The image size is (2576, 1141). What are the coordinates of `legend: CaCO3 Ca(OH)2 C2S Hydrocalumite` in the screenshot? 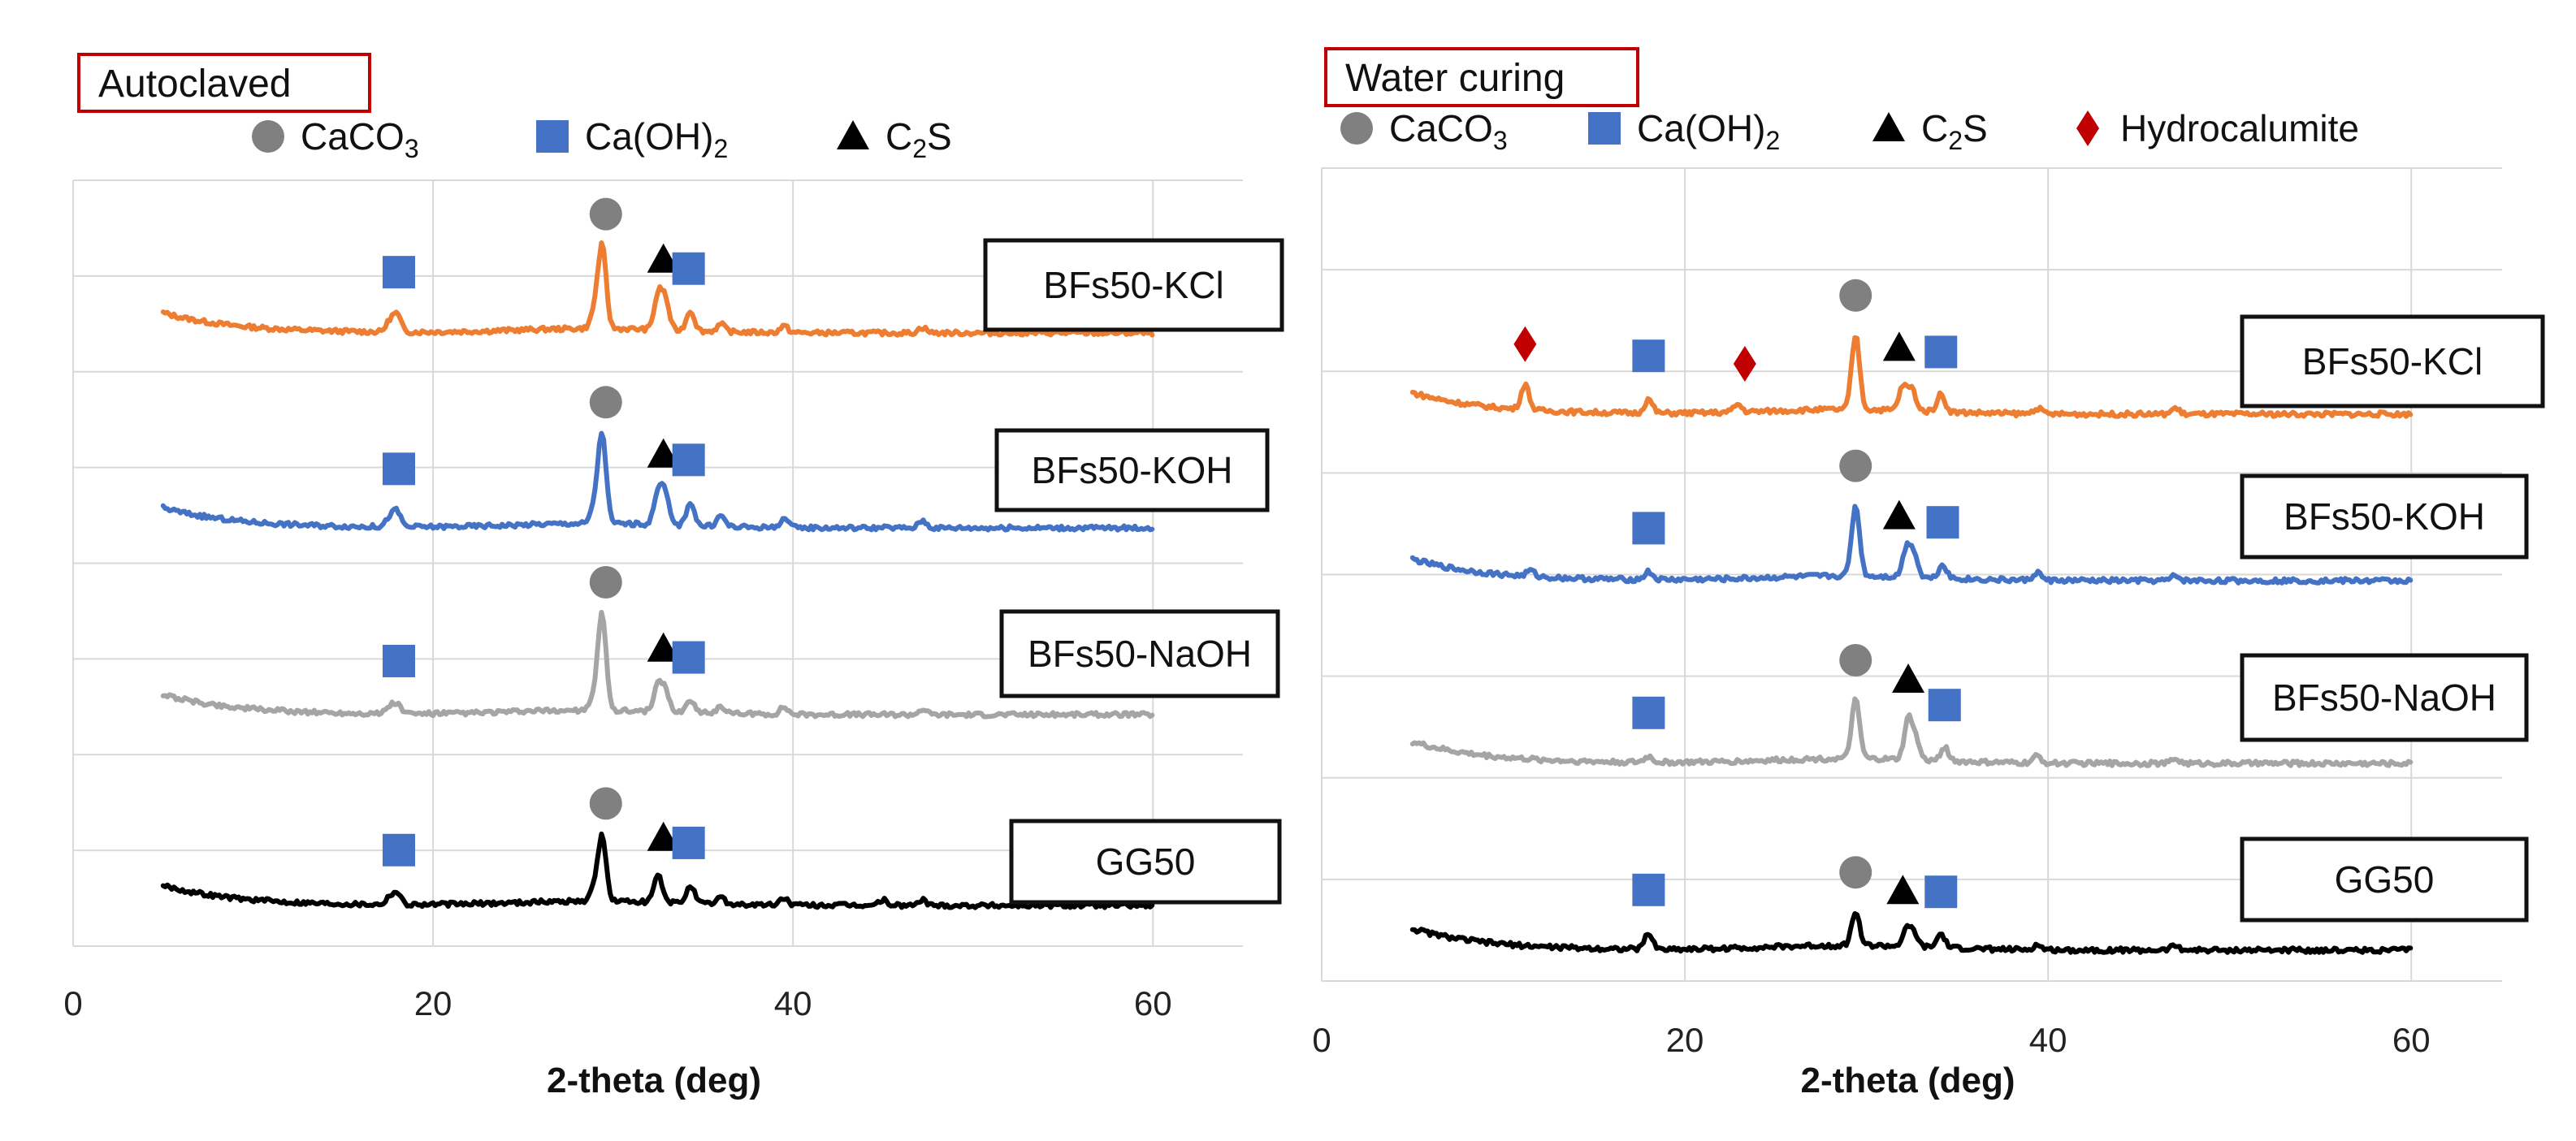 It's located at (1850, 131).